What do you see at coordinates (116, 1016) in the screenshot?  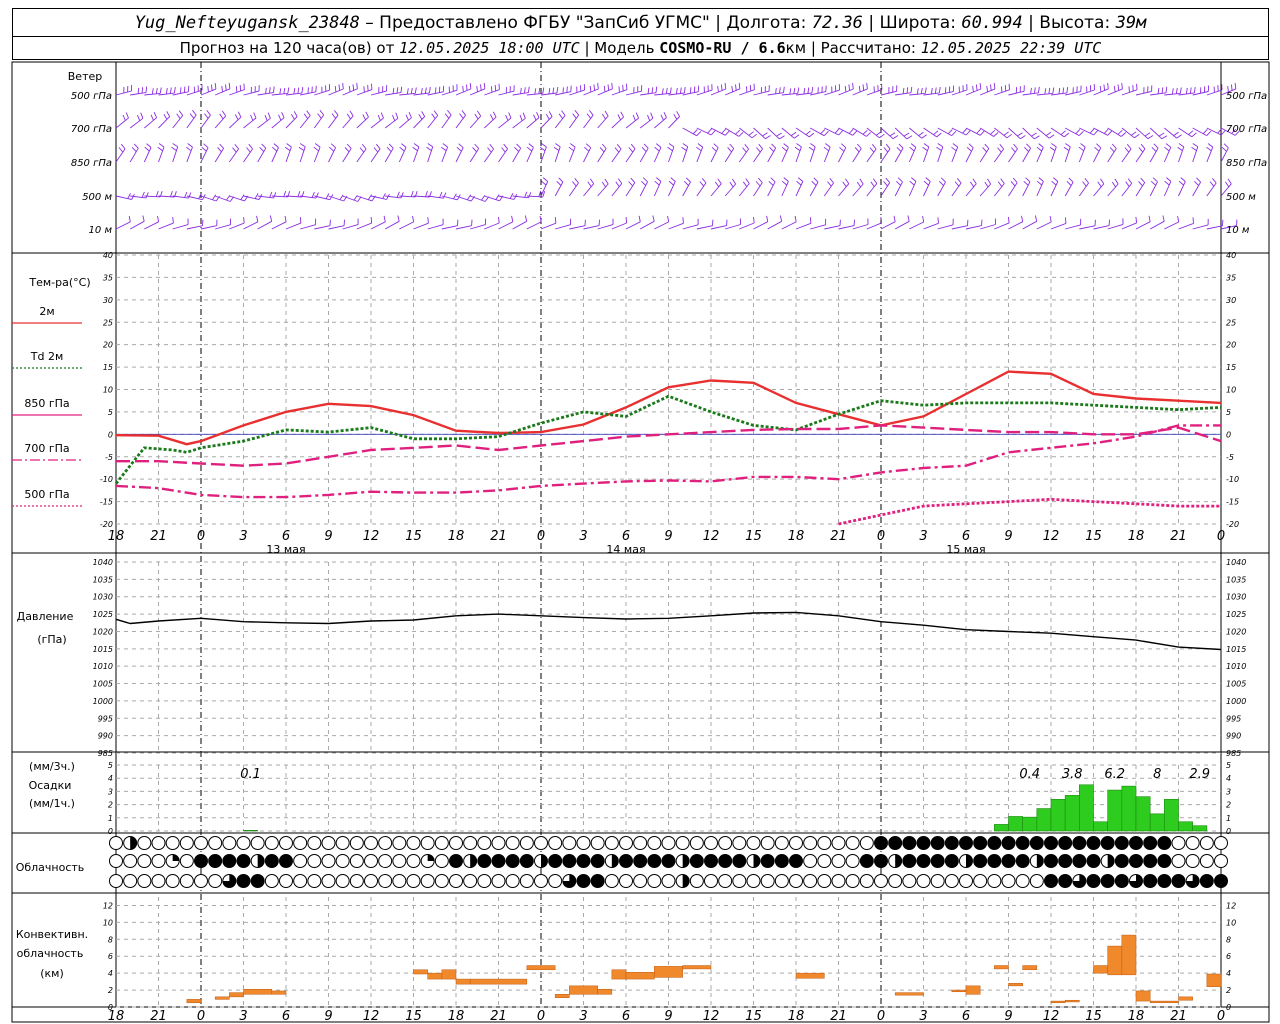 I see `x-tick-label: 18` at bounding box center [116, 1016].